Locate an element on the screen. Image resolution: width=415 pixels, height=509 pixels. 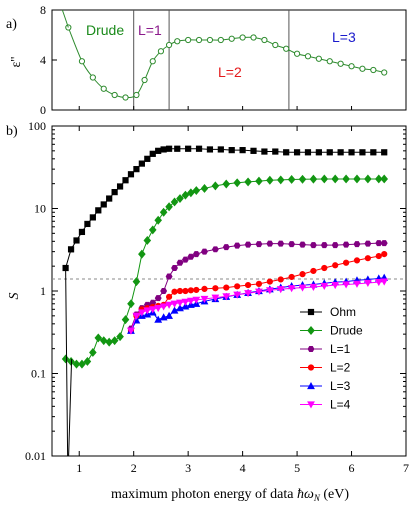
panel-b-xtick-label: 2 is located at coordinates (134, 468).